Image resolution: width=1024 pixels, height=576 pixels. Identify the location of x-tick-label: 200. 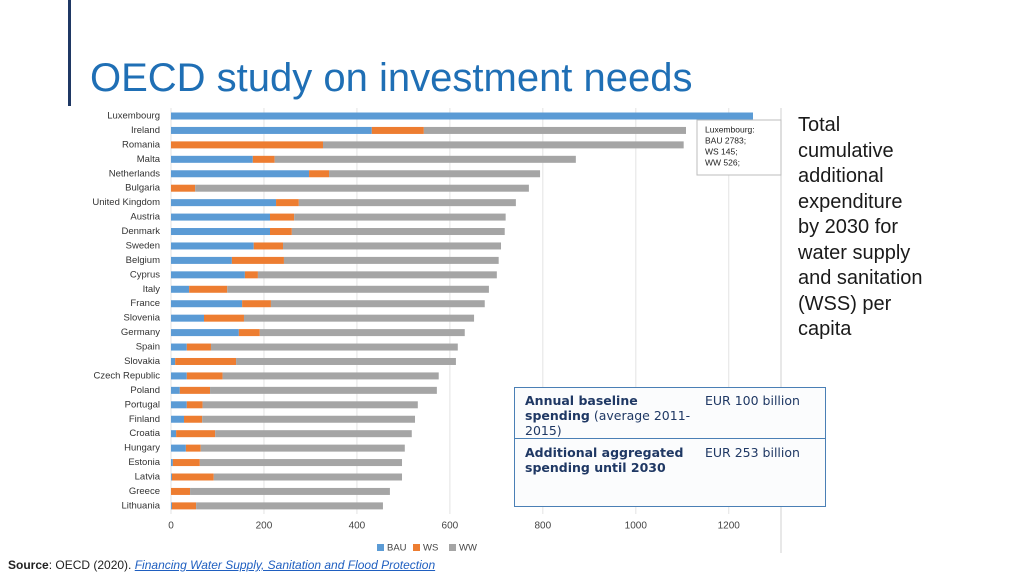
(264, 526).